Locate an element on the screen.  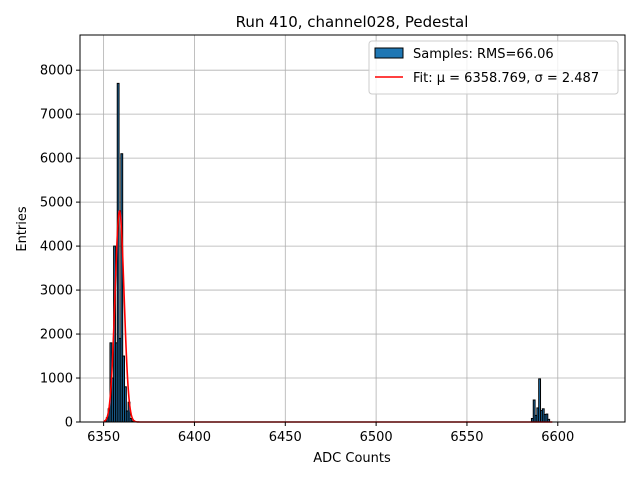
chart-title: Run 410, channel028, Pedestal is located at coordinates (352, 22).